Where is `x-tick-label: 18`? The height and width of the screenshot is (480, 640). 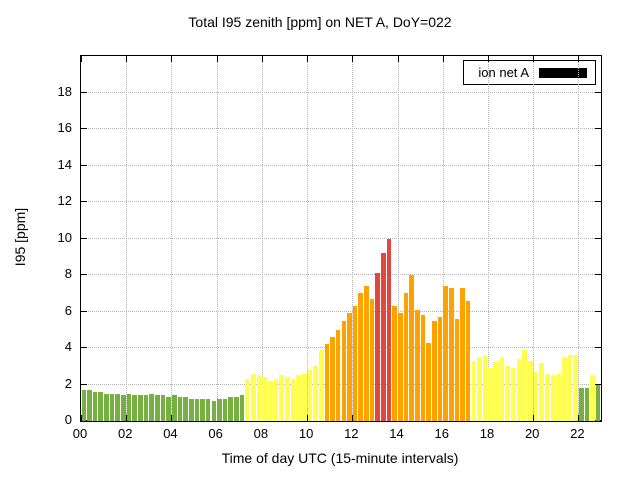
x-tick-label: 18 is located at coordinates (487, 433).